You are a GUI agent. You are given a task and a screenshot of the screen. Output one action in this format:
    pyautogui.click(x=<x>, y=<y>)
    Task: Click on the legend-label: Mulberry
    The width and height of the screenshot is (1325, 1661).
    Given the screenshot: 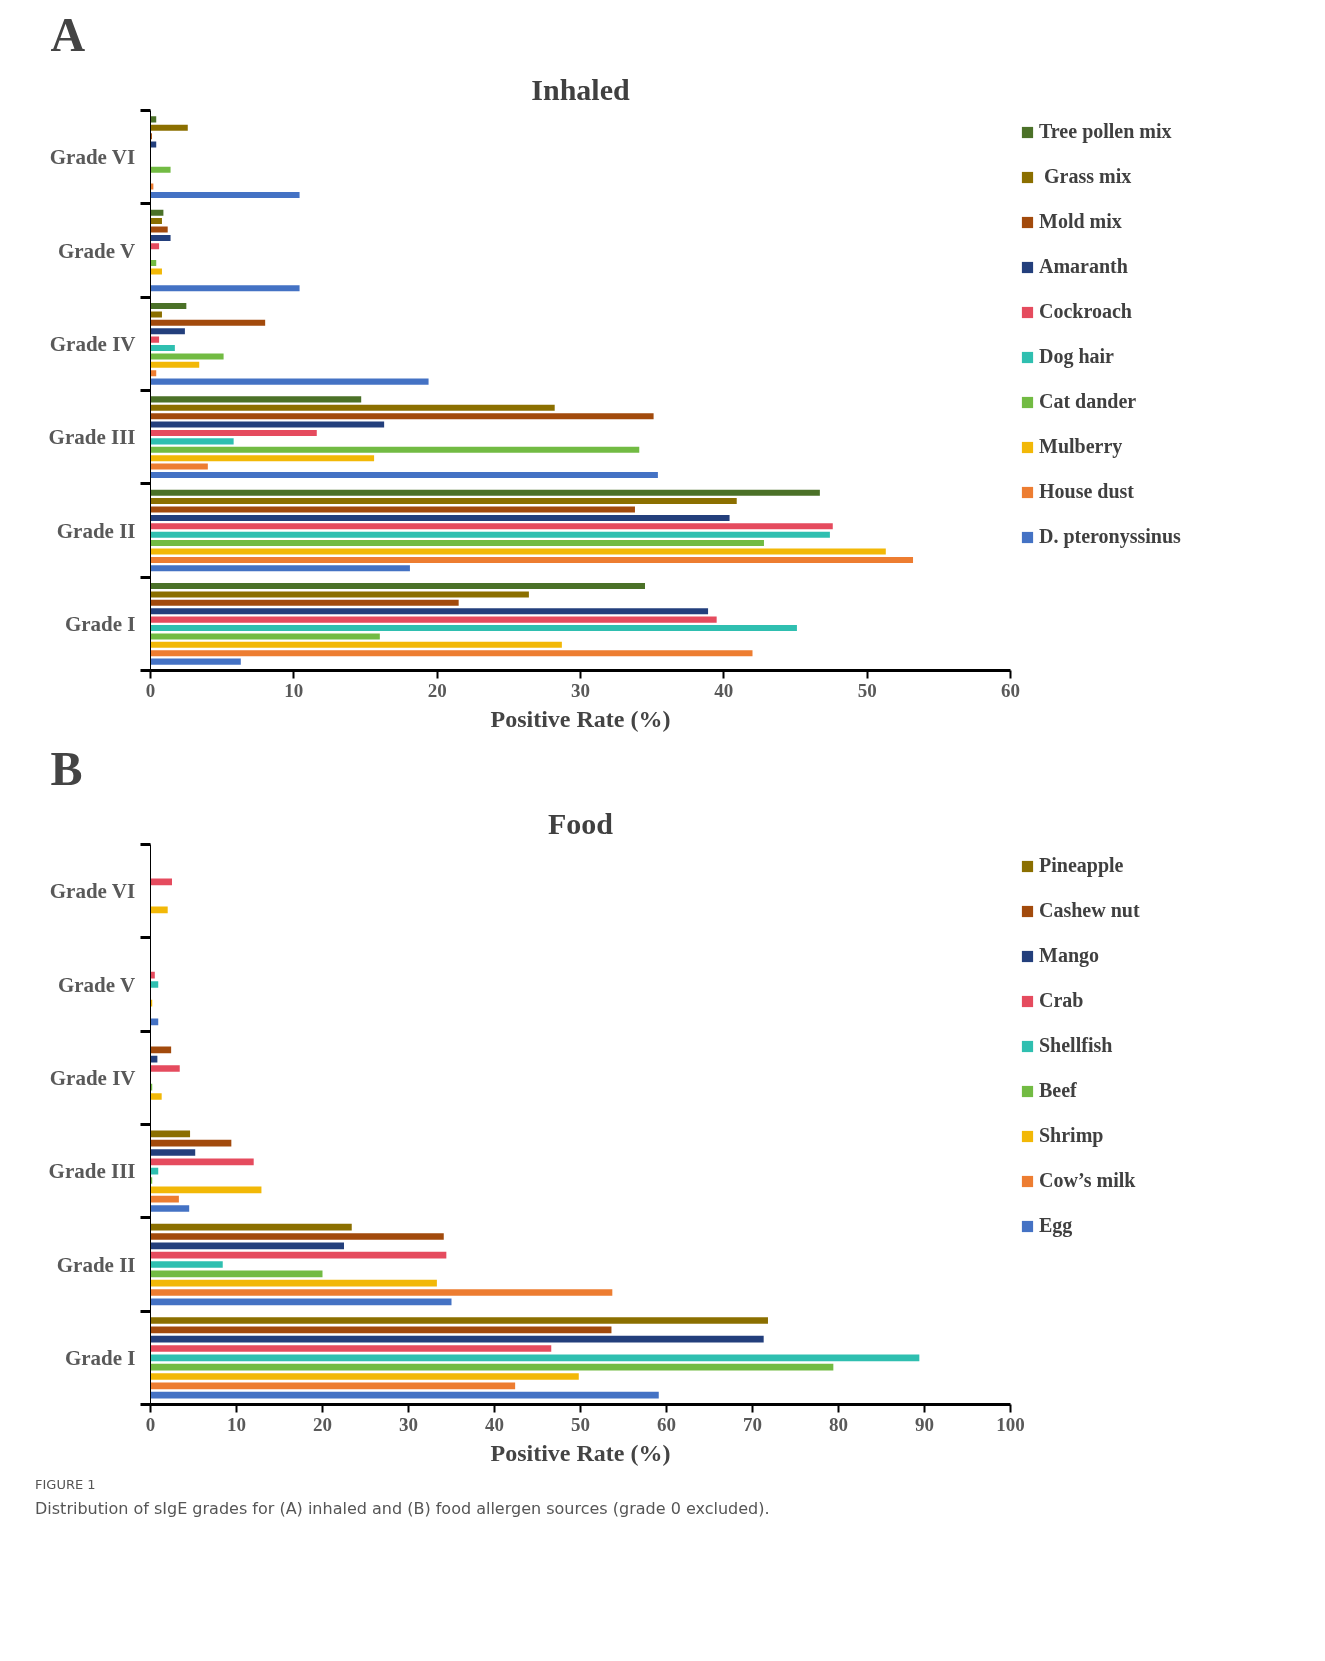 What is the action you would take?
    pyautogui.click(x=1081, y=446)
    